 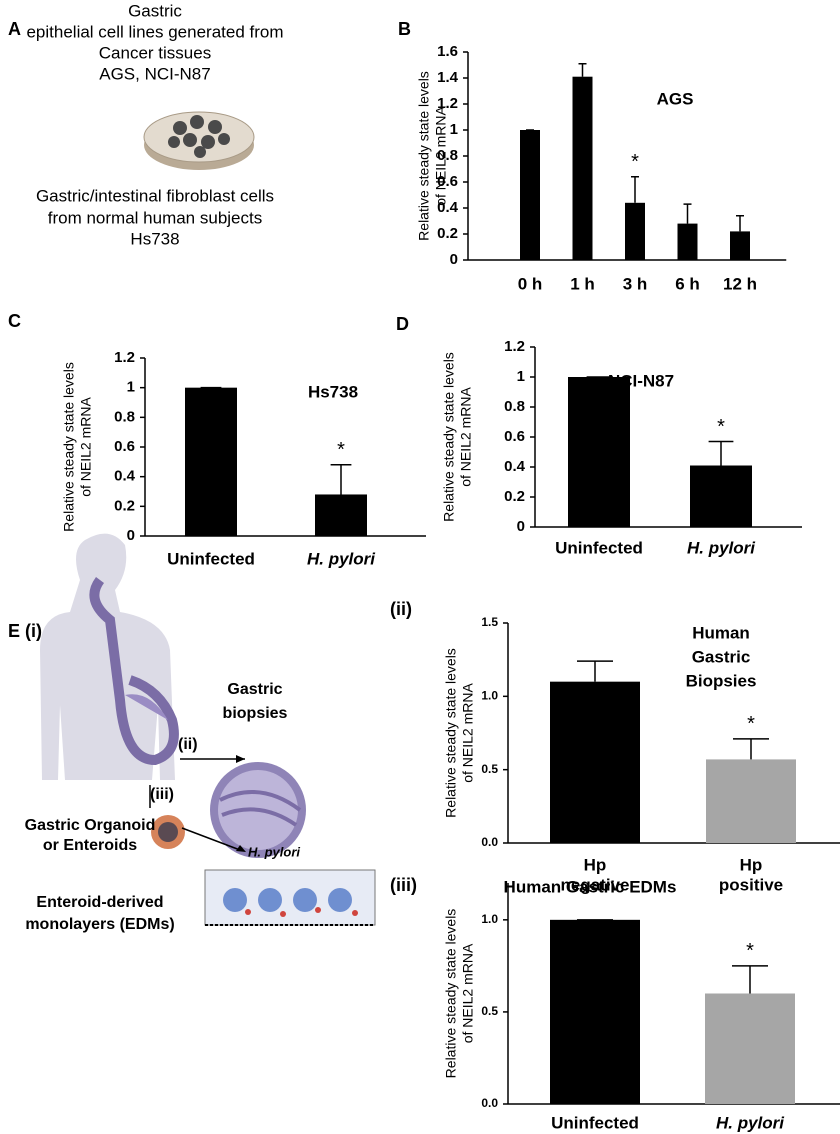 What do you see at coordinates (333, 391) in the screenshot?
I see `chart-annotation: Hs738` at bounding box center [333, 391].